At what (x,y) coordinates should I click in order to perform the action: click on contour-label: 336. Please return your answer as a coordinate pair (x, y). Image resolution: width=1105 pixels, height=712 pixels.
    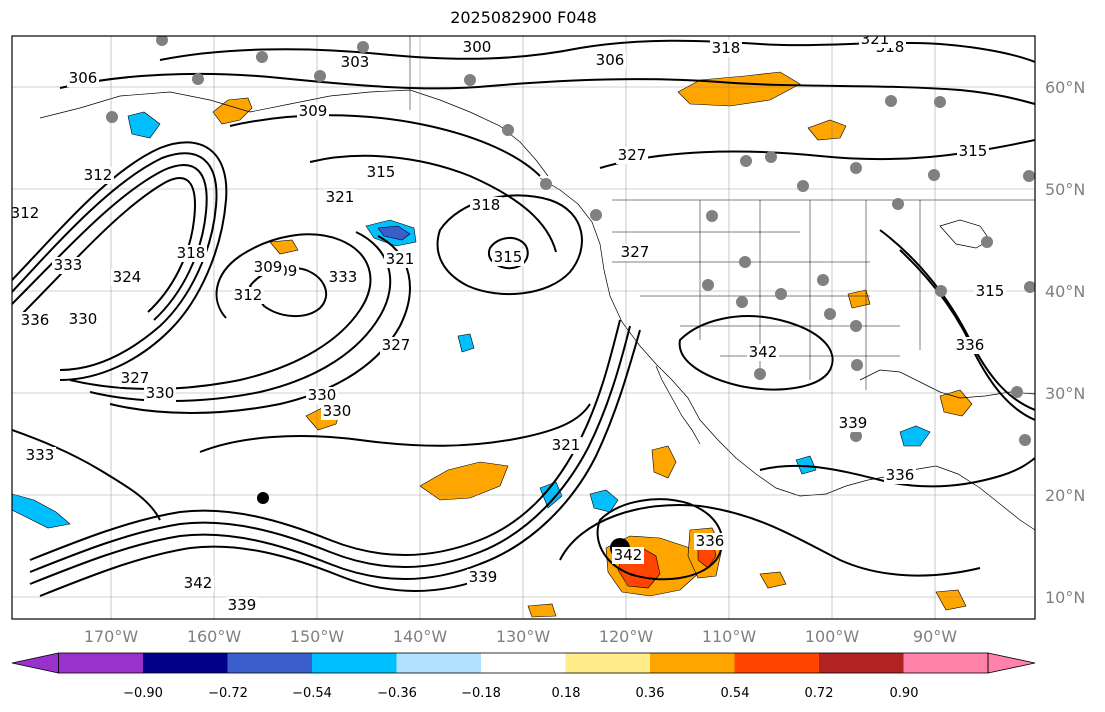
    Looking at the image, I should click on (970, 345).